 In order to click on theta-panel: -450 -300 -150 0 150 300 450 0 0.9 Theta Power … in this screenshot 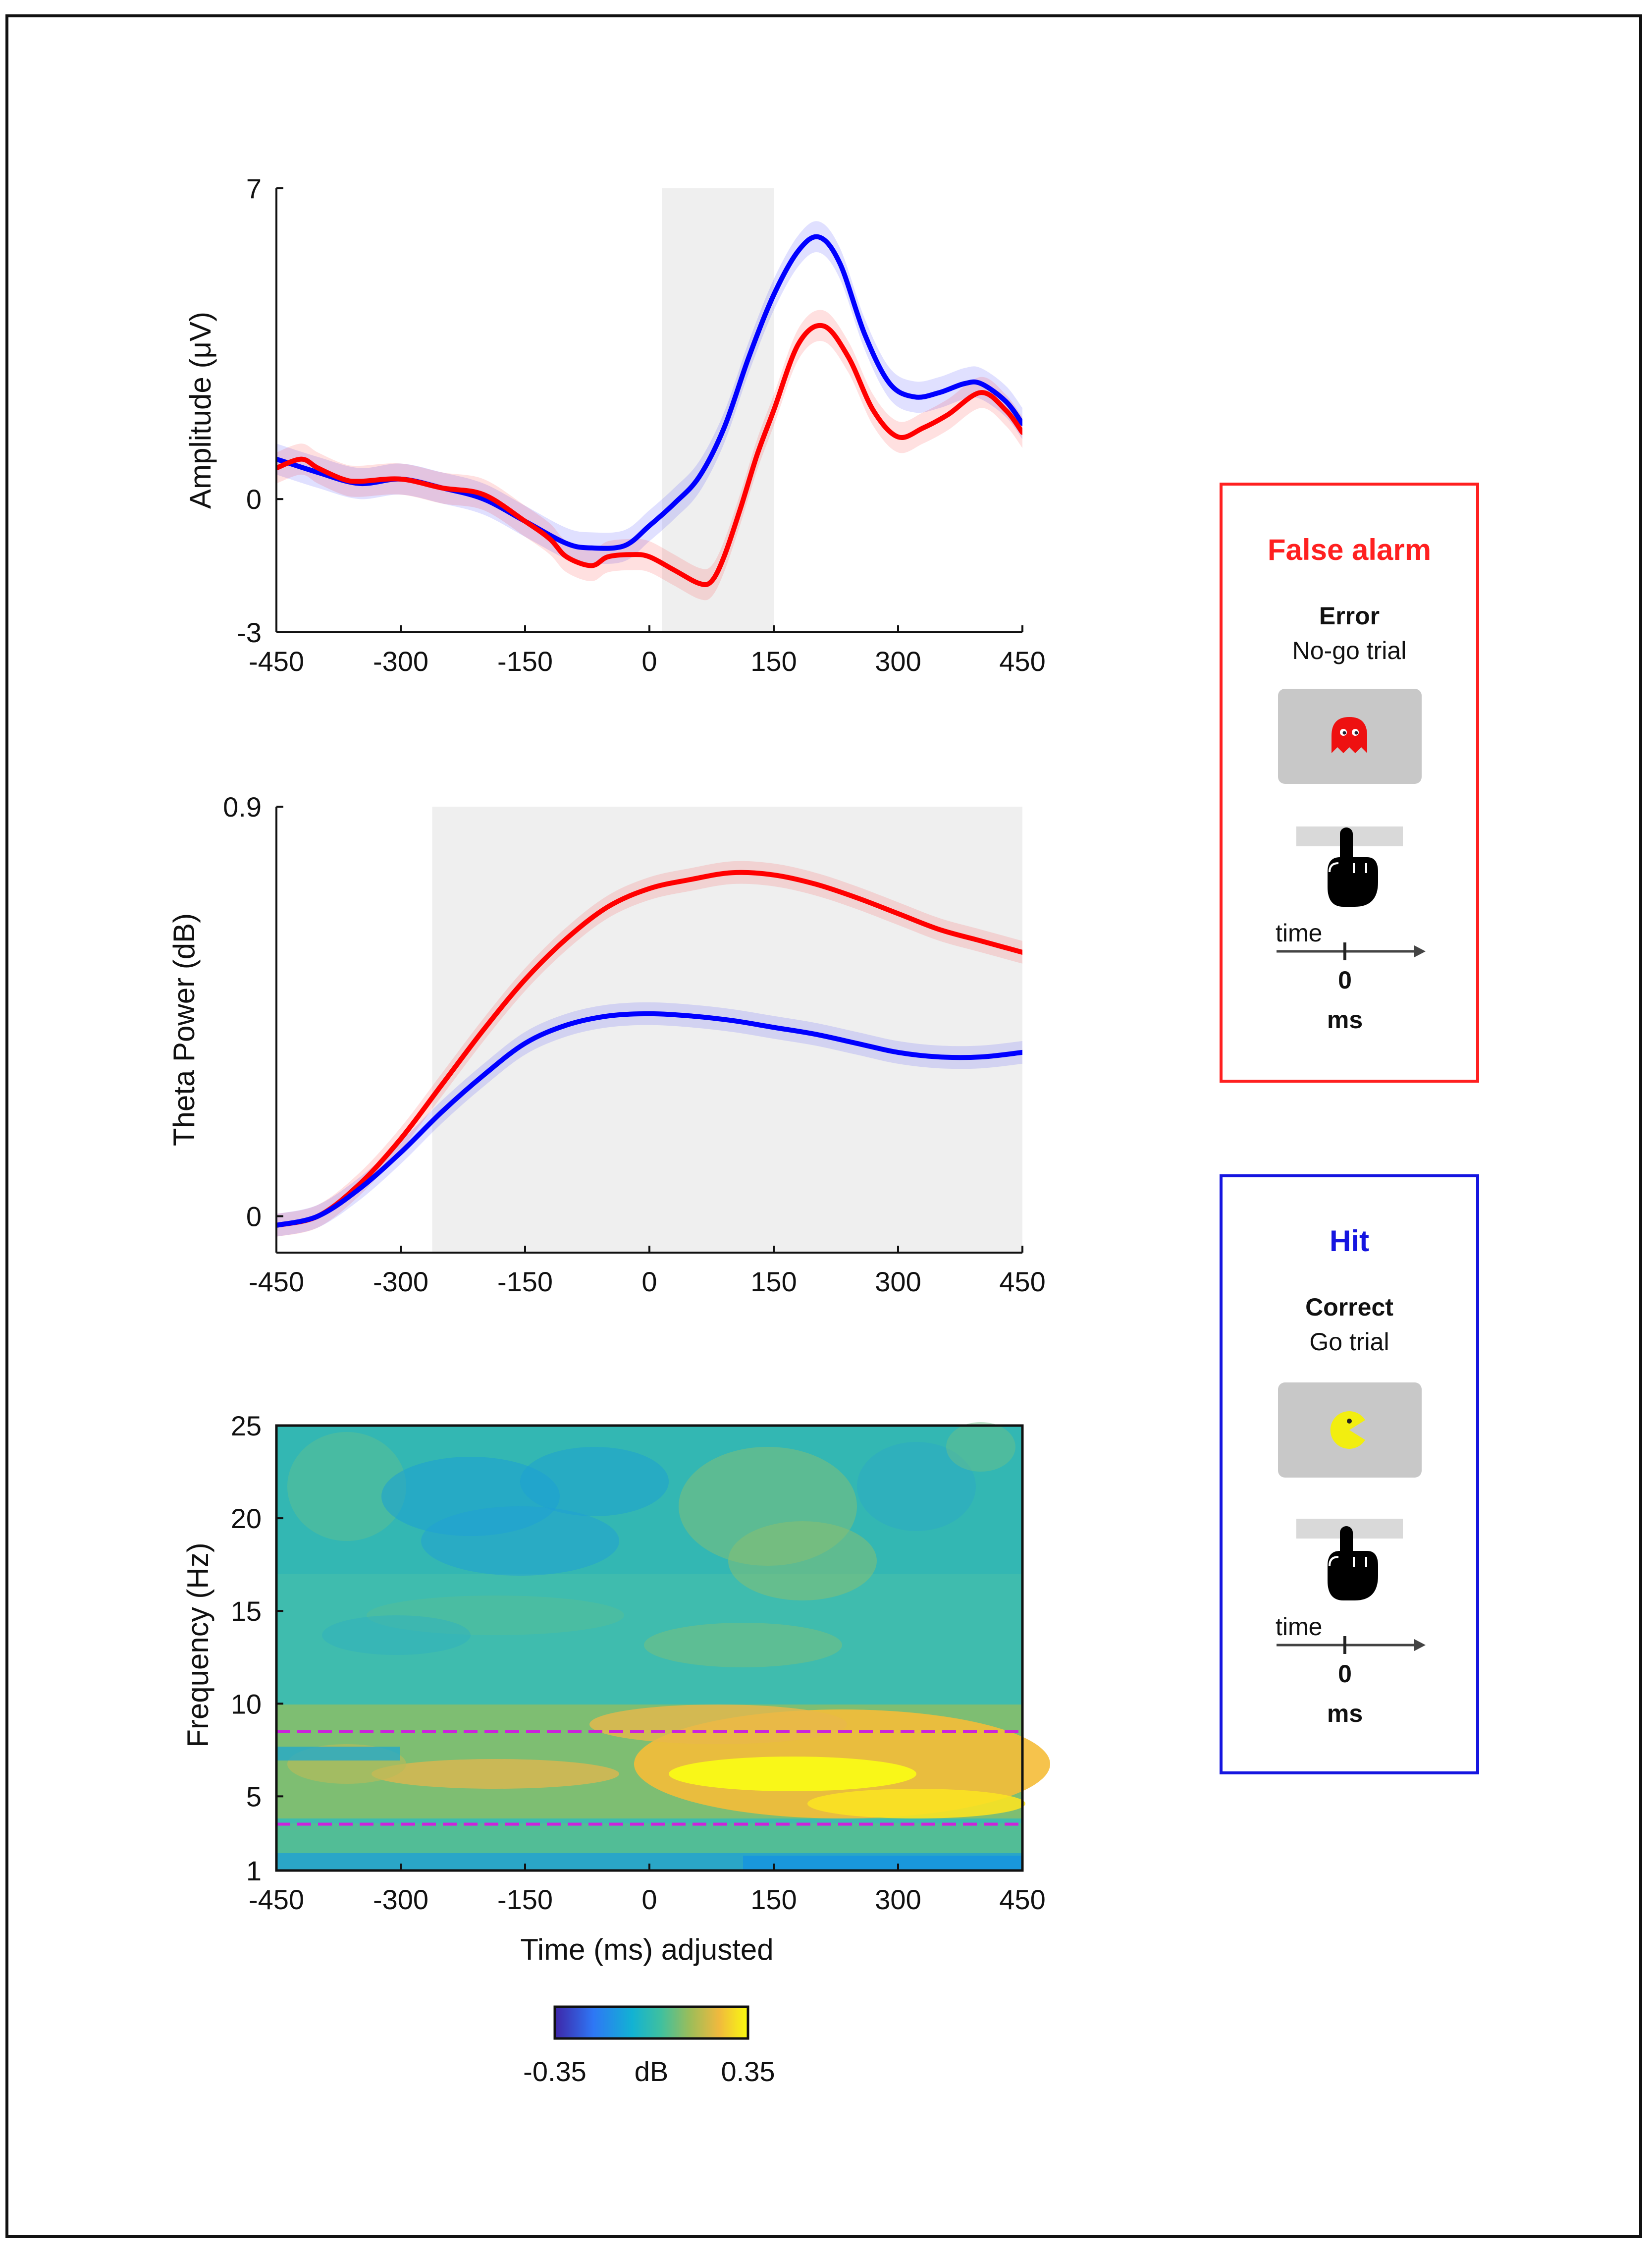, I will do `click(606, 1044)`.